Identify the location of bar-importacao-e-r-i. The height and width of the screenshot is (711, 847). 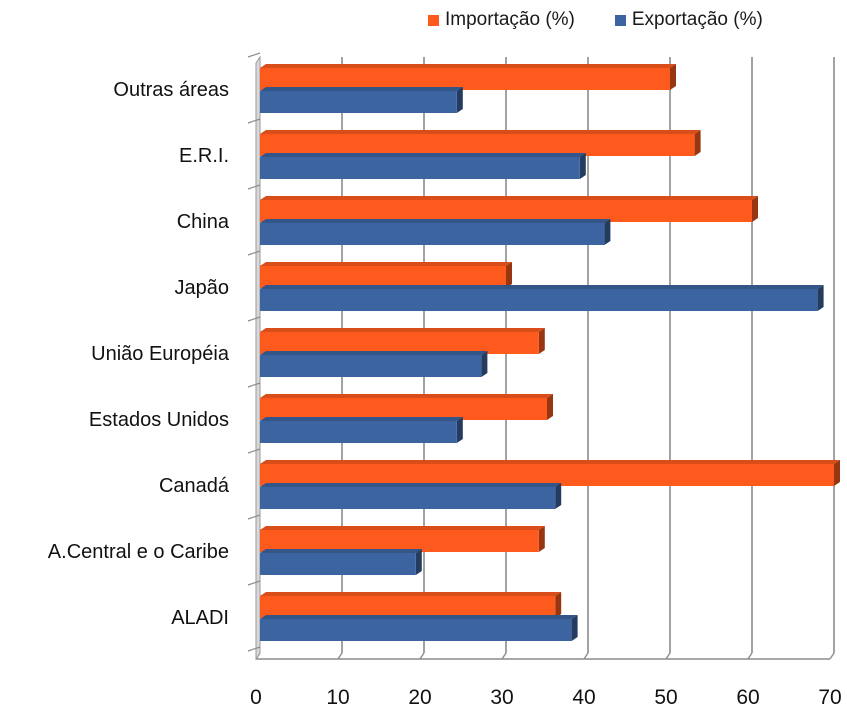
(480, 143).